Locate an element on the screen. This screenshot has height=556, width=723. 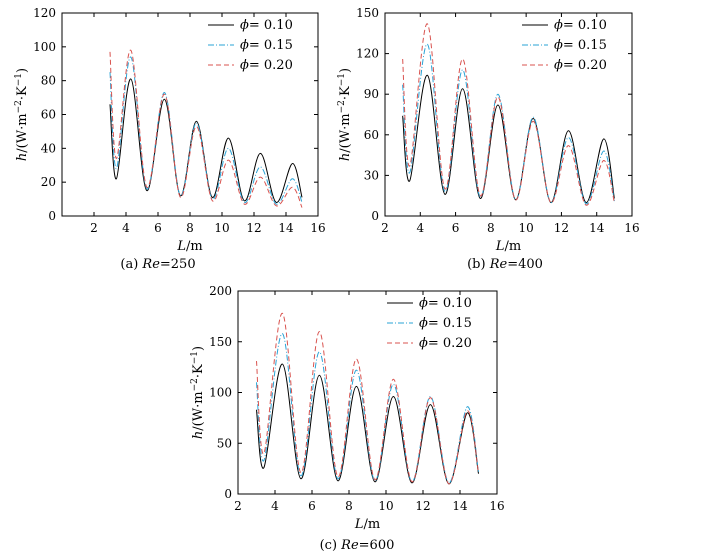
panel-caption: (b) Re=400 is located at coordinates (505, 264).